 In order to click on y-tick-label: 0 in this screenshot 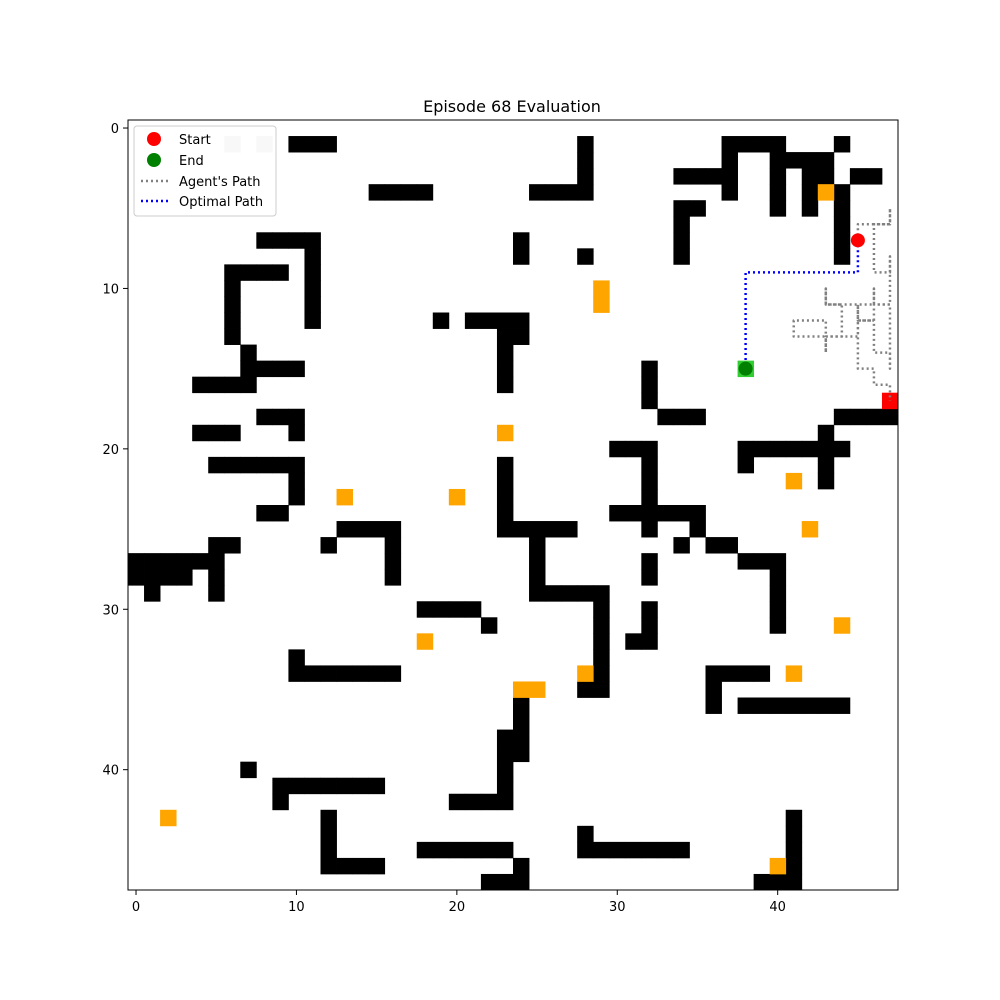, I will do `click(115, 129)`.